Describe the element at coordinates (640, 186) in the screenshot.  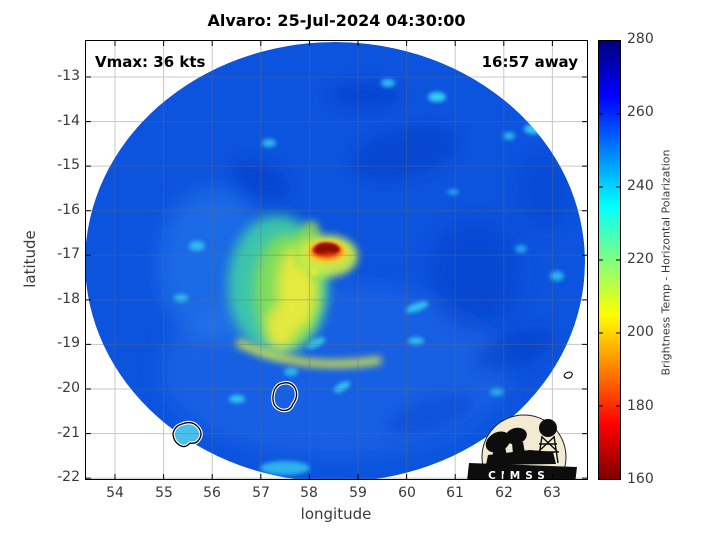
I see `colorbar-tick-label: 240` at that location.